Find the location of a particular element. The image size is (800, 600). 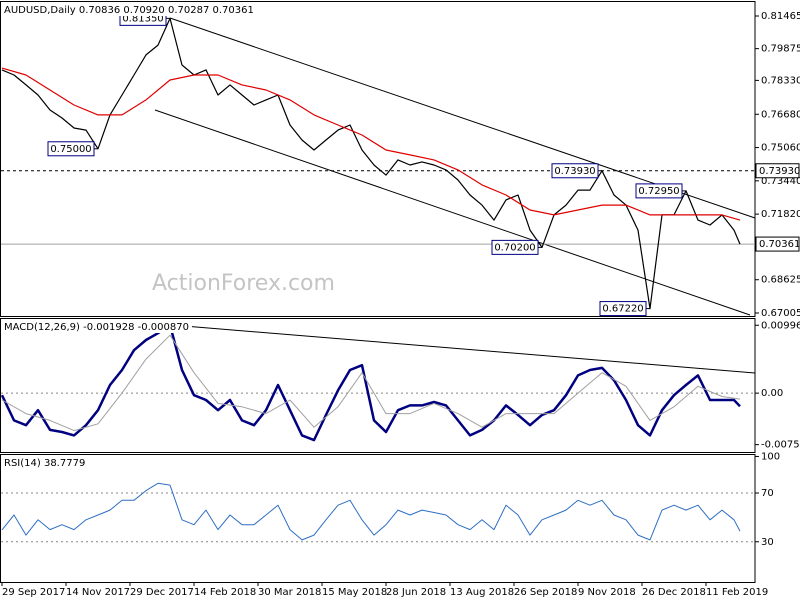

price-level-label: 0.73930 is located at coordinates (779, 171).